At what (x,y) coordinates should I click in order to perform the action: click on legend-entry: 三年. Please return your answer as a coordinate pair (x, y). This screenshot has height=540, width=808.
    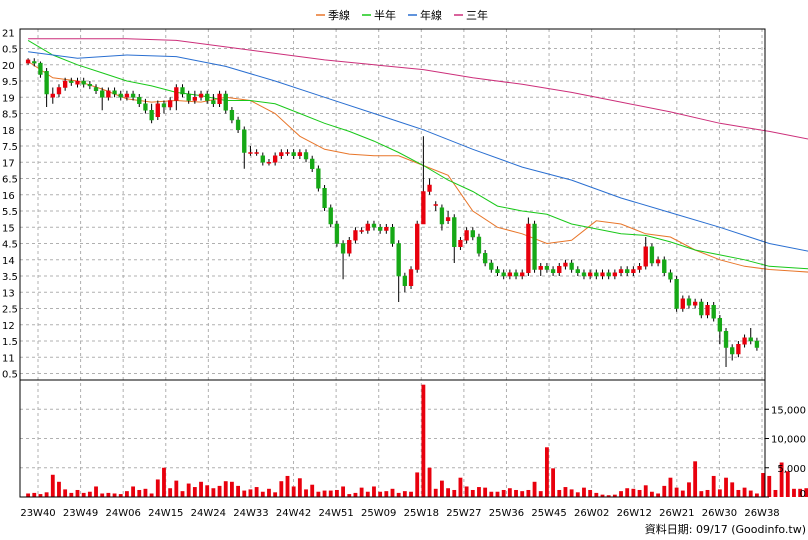
    Looking at the image, I should click on (477, 15).